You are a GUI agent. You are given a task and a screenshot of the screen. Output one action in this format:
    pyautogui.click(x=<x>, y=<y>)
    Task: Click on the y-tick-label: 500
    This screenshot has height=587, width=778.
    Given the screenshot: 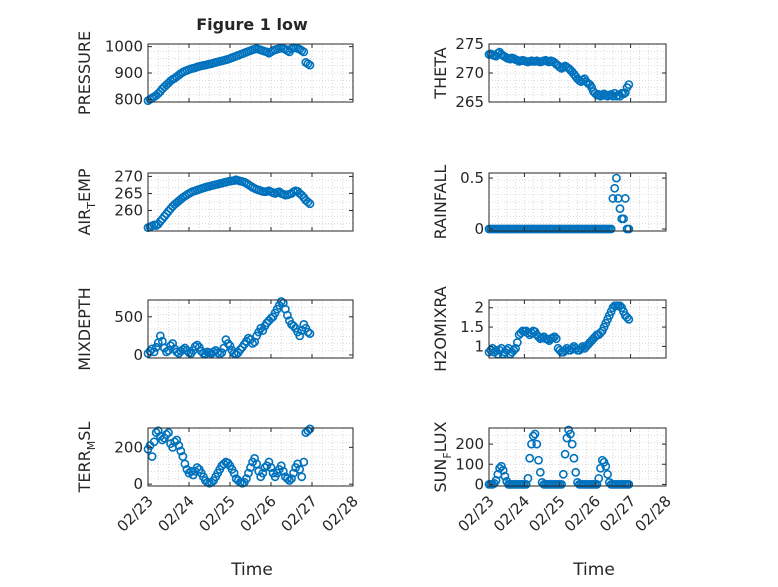 What is the action you would take?
    pyautogui.click(x=128, y=317)
    